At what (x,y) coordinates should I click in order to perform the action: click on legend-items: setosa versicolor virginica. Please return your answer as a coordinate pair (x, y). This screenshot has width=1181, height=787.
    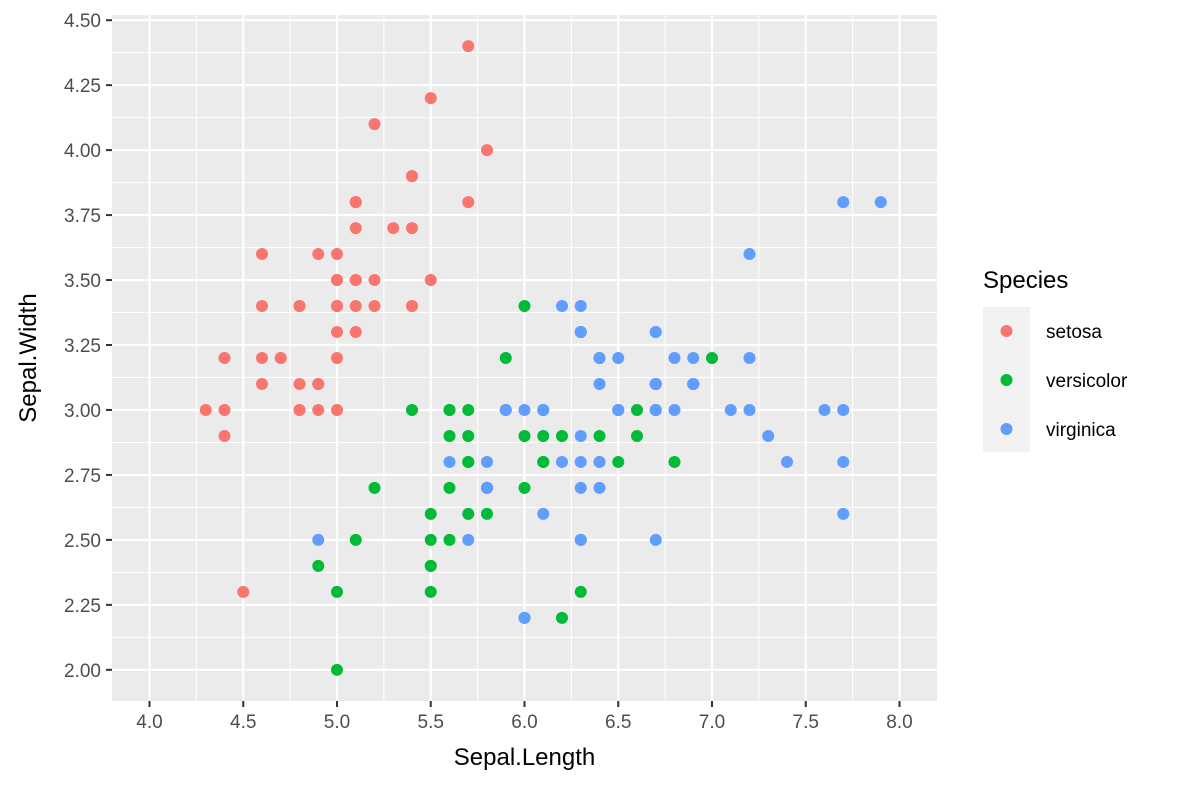
    Looking at the image, I should click on (1064, 381).